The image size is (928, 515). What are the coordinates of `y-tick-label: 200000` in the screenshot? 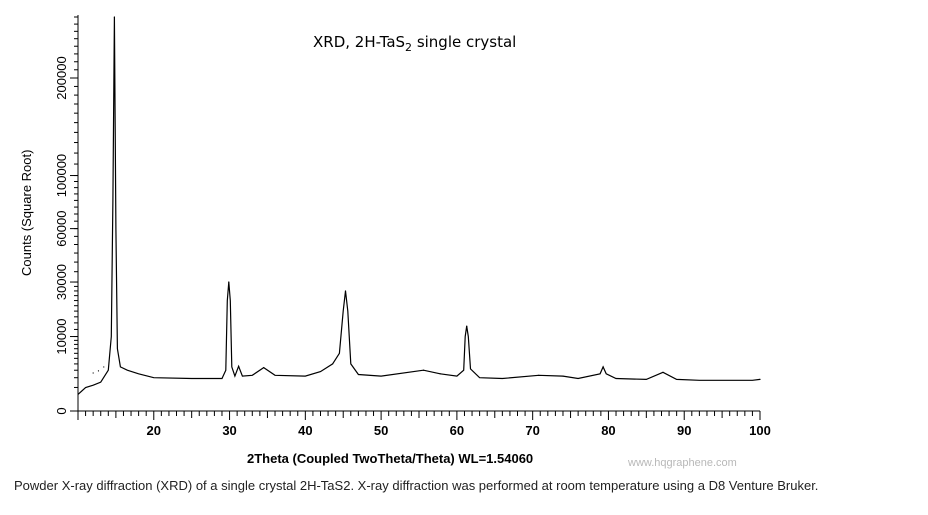 It's located at (61, 77).